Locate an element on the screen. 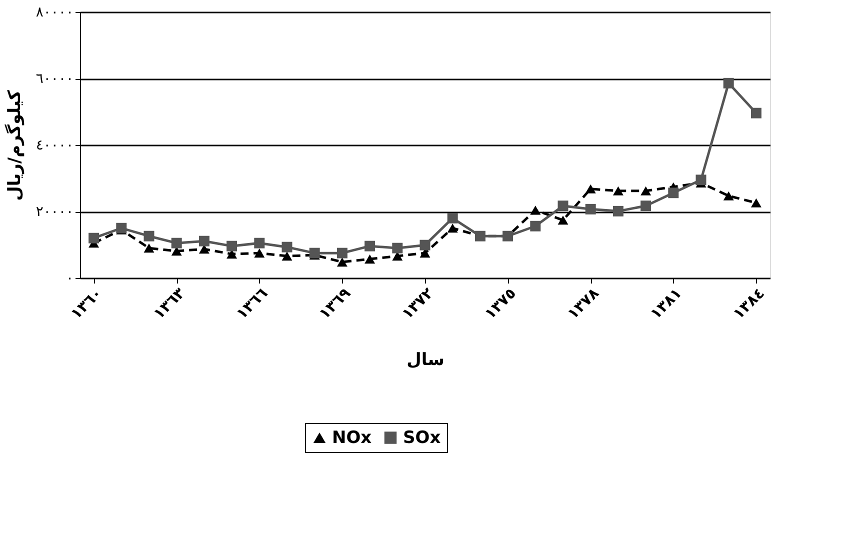 The image size is (842, 550). x-tick-label: ١٣٧٥ is located at coordinates (500, 303).